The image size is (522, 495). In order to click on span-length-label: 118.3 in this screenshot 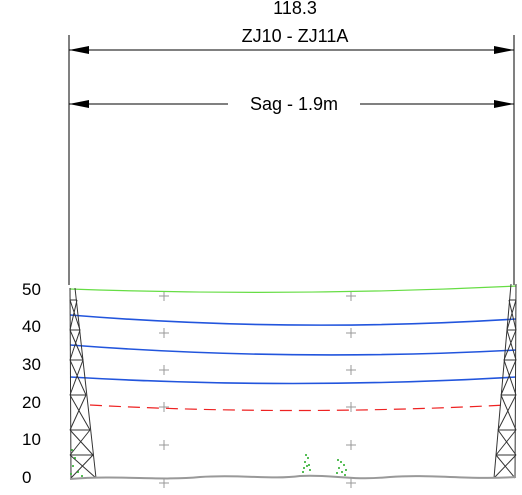, I will do `click(295, 9)`.